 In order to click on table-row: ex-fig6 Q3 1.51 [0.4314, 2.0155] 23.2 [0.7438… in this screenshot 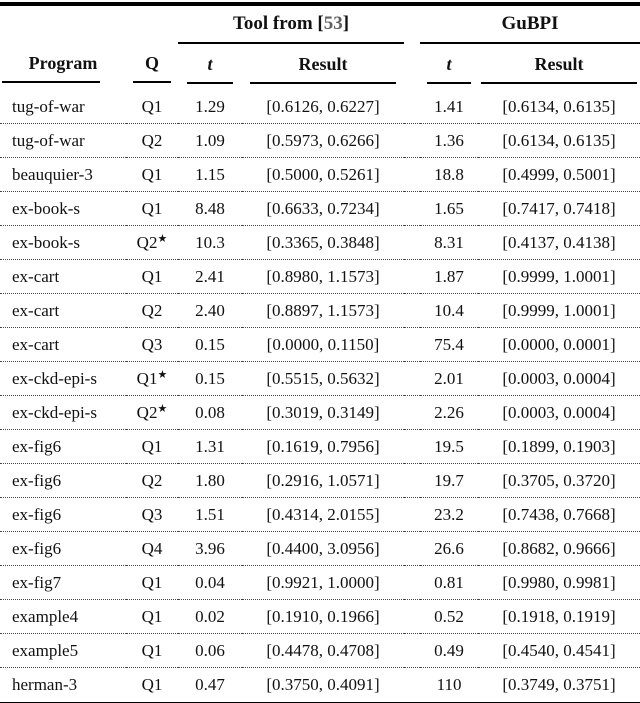, I will do `click(320, 514)`.